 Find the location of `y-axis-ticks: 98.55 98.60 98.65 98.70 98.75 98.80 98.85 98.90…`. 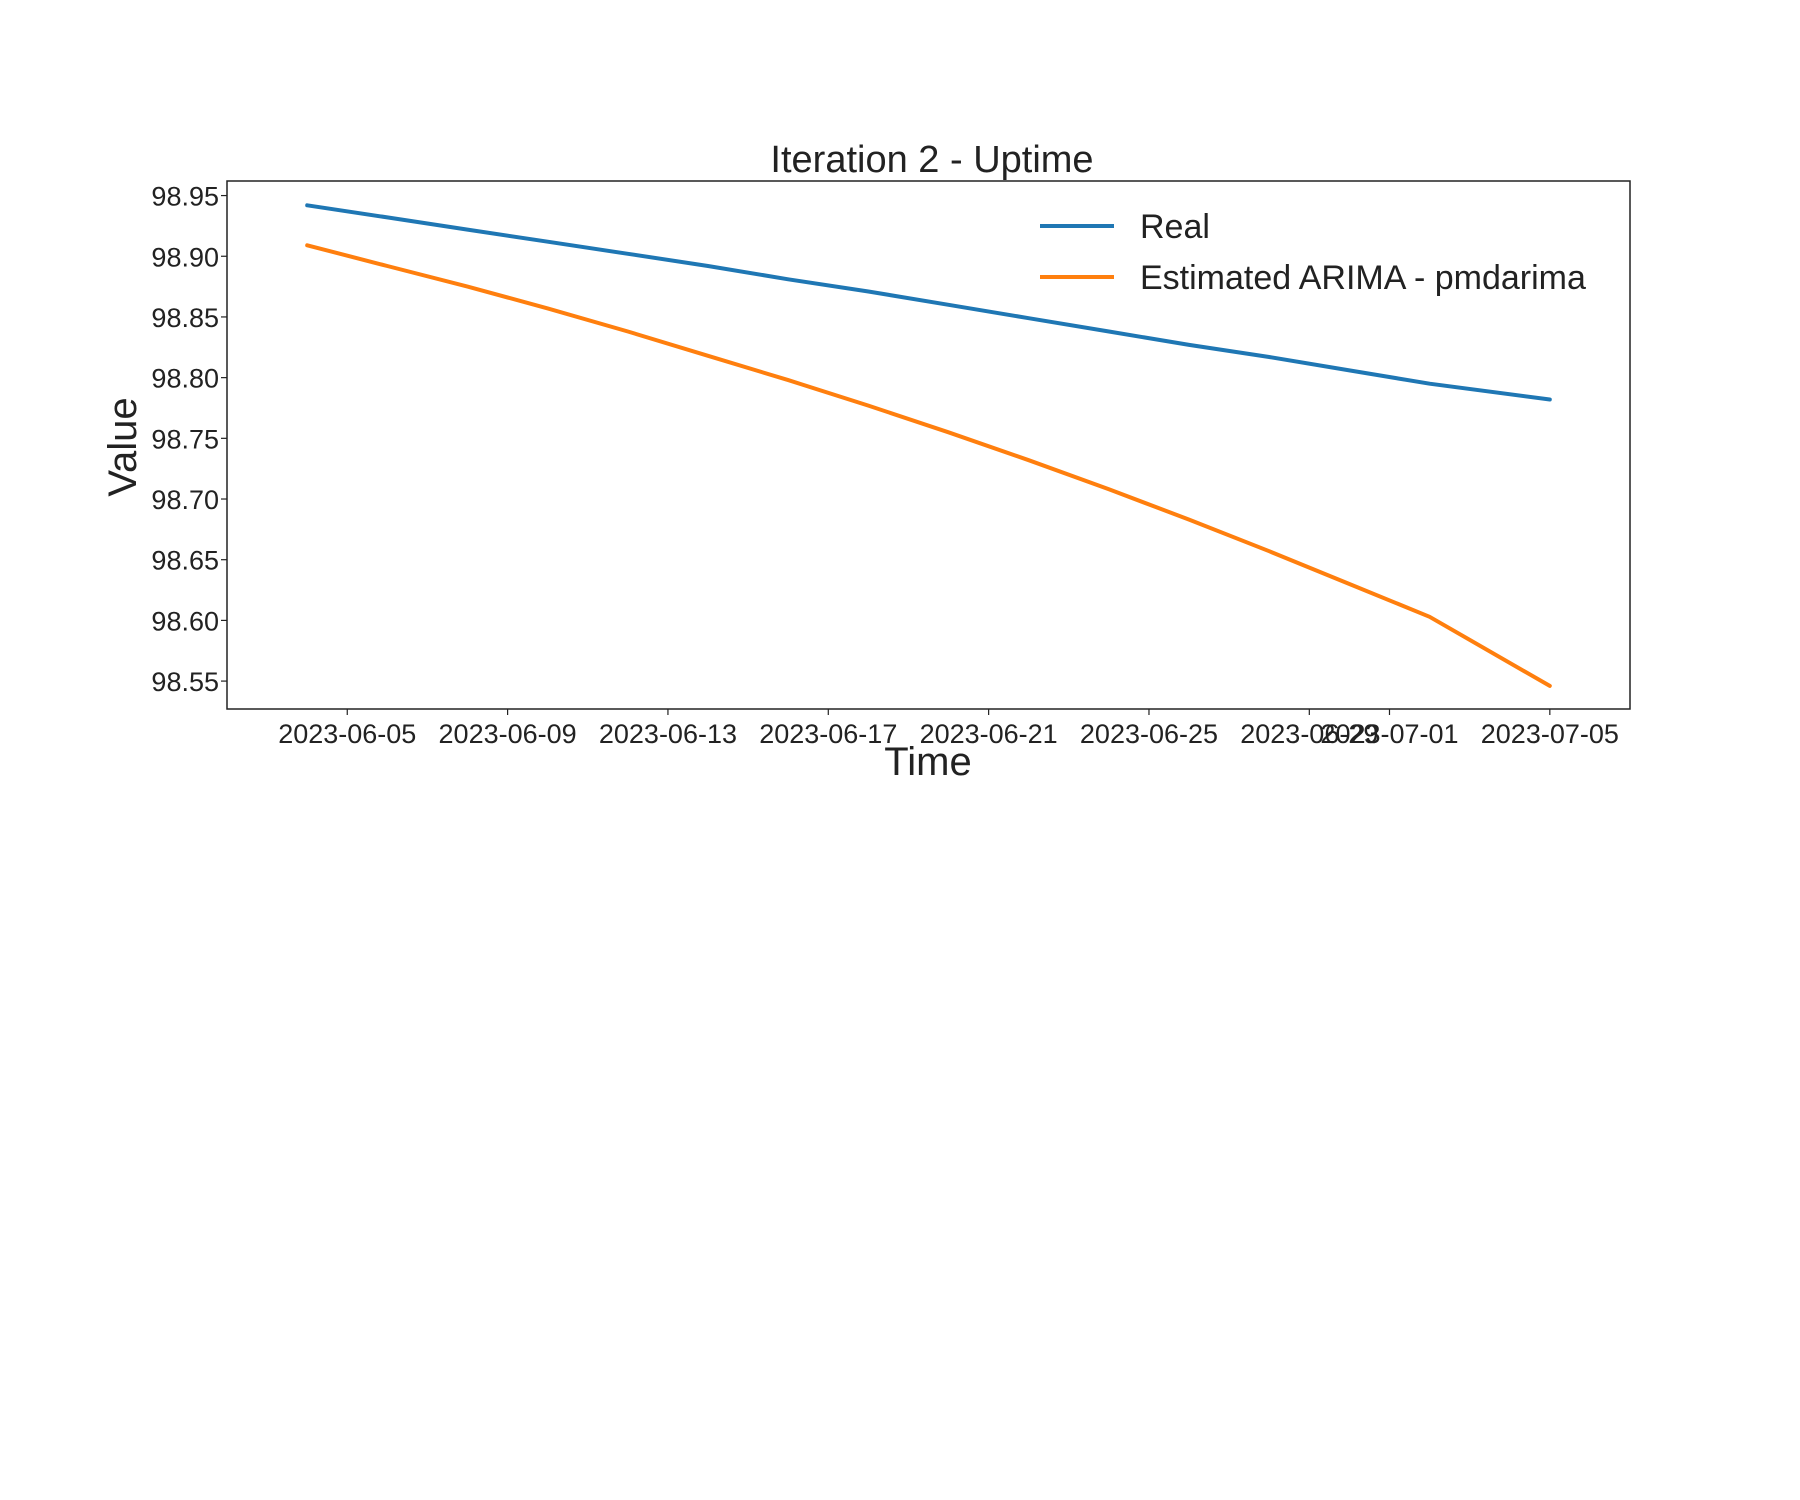

y-axis-ticks: 98.55 98.60 98.65 98.70 98.75 98.80 98.85 98.90… is located at coordinates (189, 439).